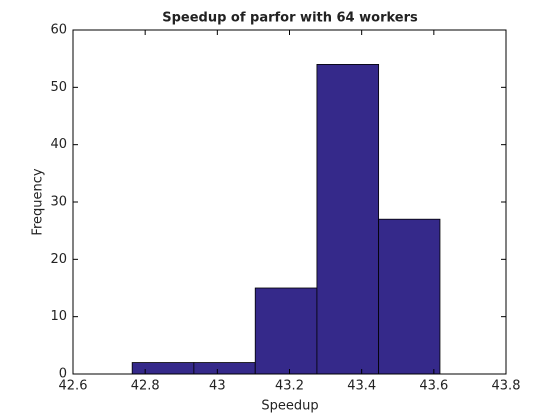 Image resolution: width=560 pixels, height=420 pixels. I want to click on x-tick-label: 43.4, so click(361, 386).